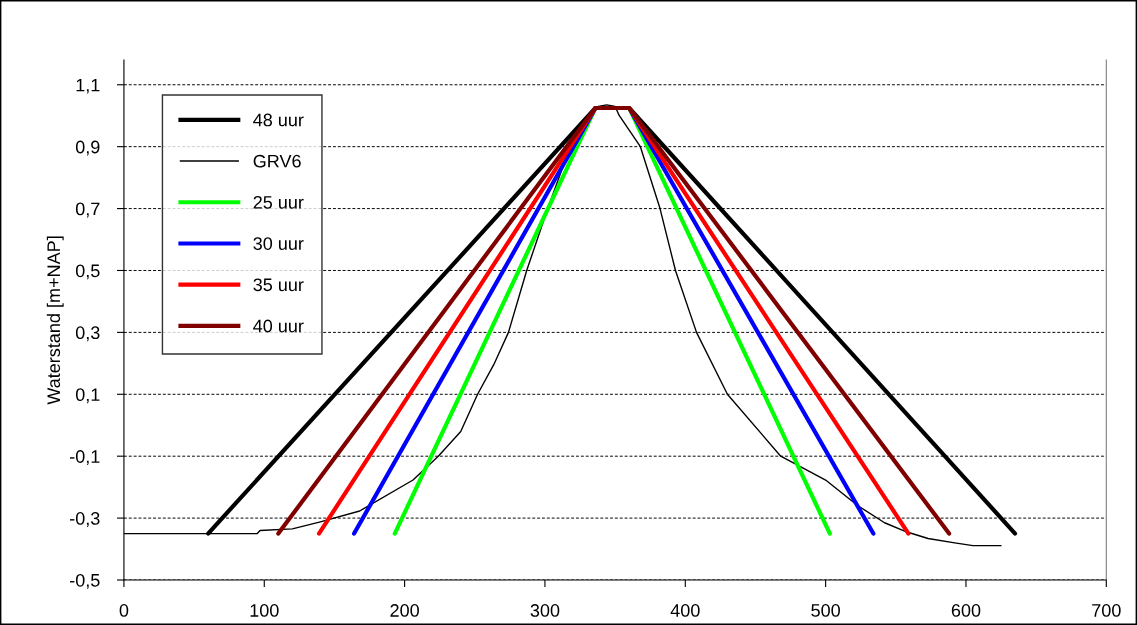 Image resolution: width=1137 pixels, height=625 pixels. What do you see at coordinates (278, 202) in the screenshot?
I see `legend-label: 25 uur` at bounding box center [278, 202].